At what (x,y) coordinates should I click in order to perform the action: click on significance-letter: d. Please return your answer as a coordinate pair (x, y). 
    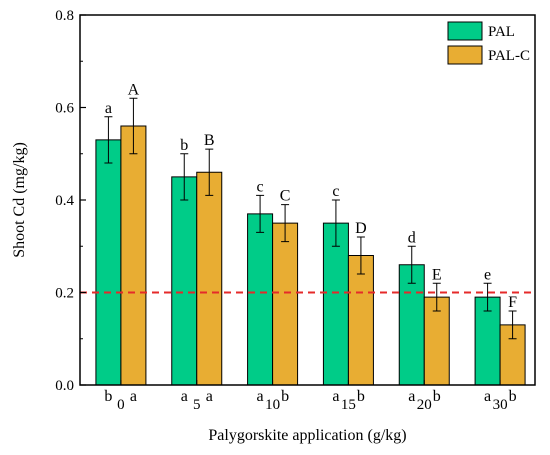
    Looking at the image, I should click on (412, 237).